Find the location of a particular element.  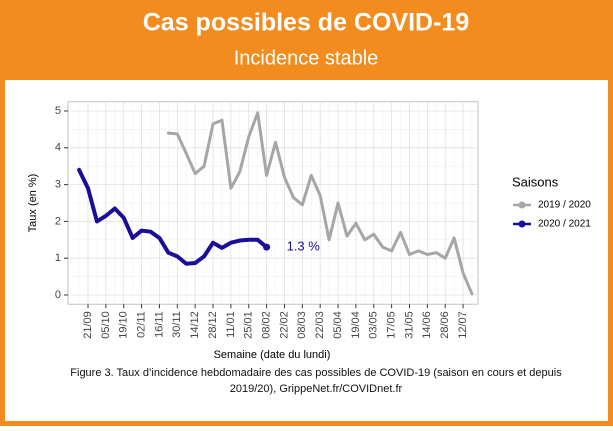

series-line is located at coordinates (173, 216).